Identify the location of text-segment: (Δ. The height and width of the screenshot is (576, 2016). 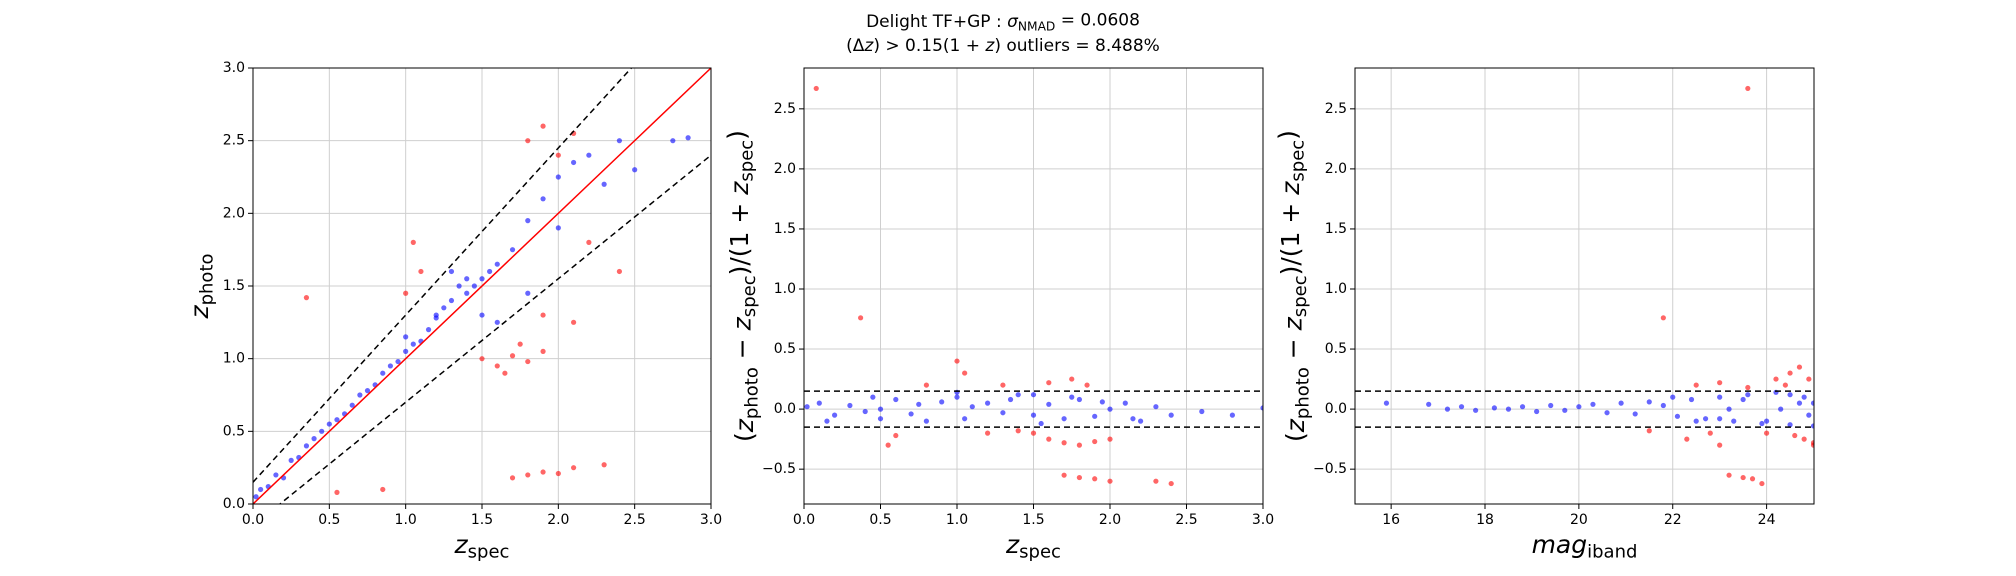
(855, 46).